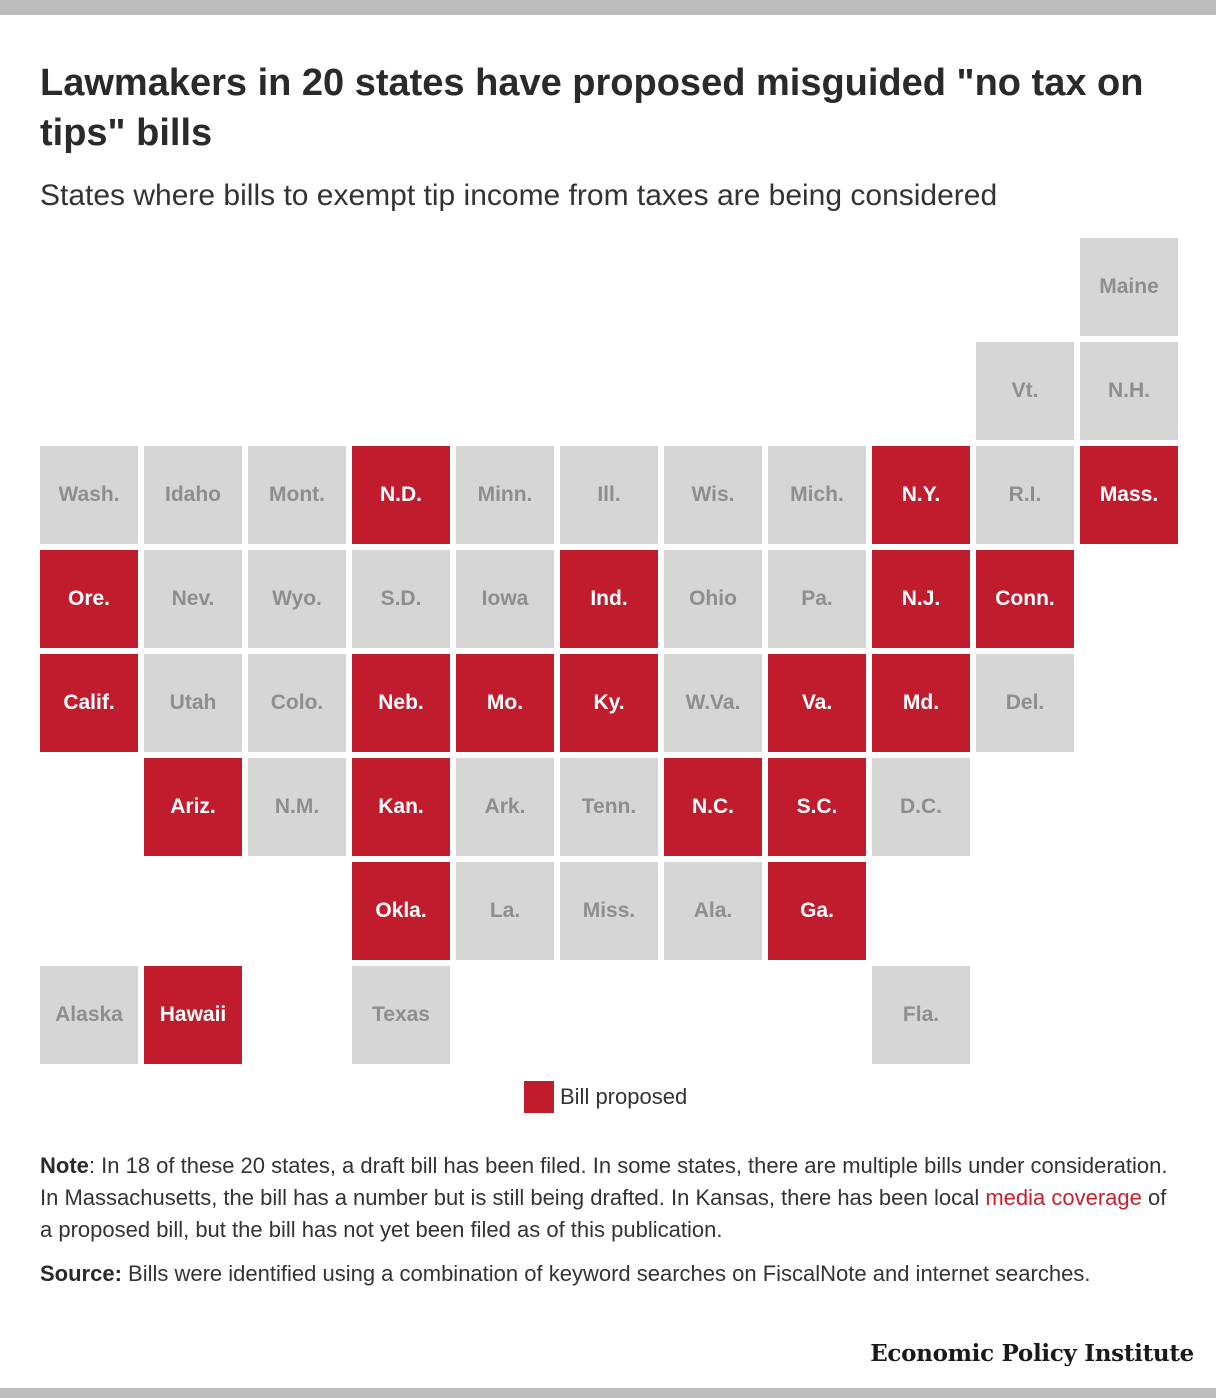 This screenshot has height=1398, width=1216. I want to click on state-tile-iowa: Iowa, so click(505, 599).